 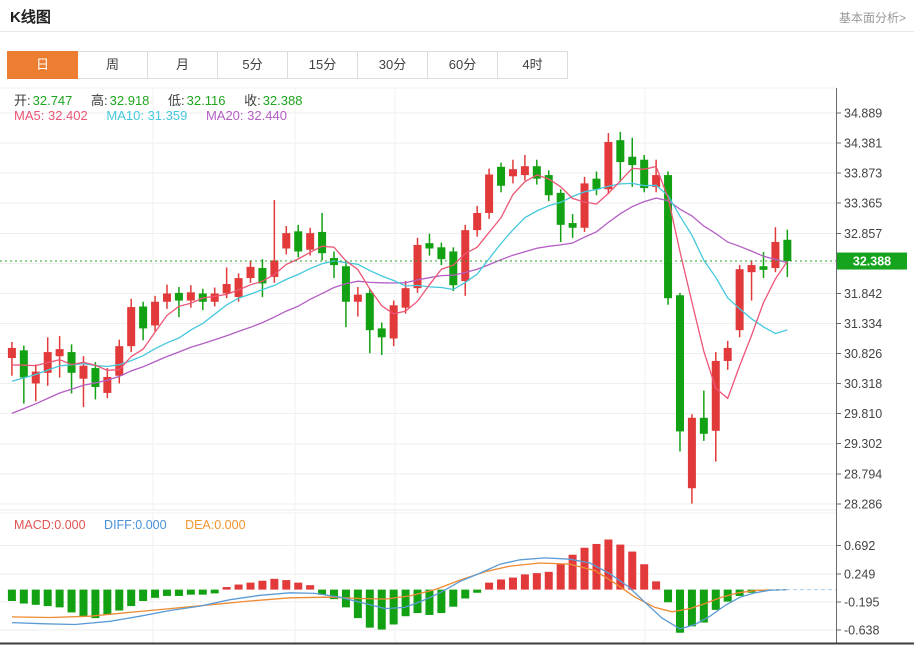 What do you see at coordinates (863, 474) in the screenshot?
I see `y-axis-label: 28.794` at bounding box center [863, 474].